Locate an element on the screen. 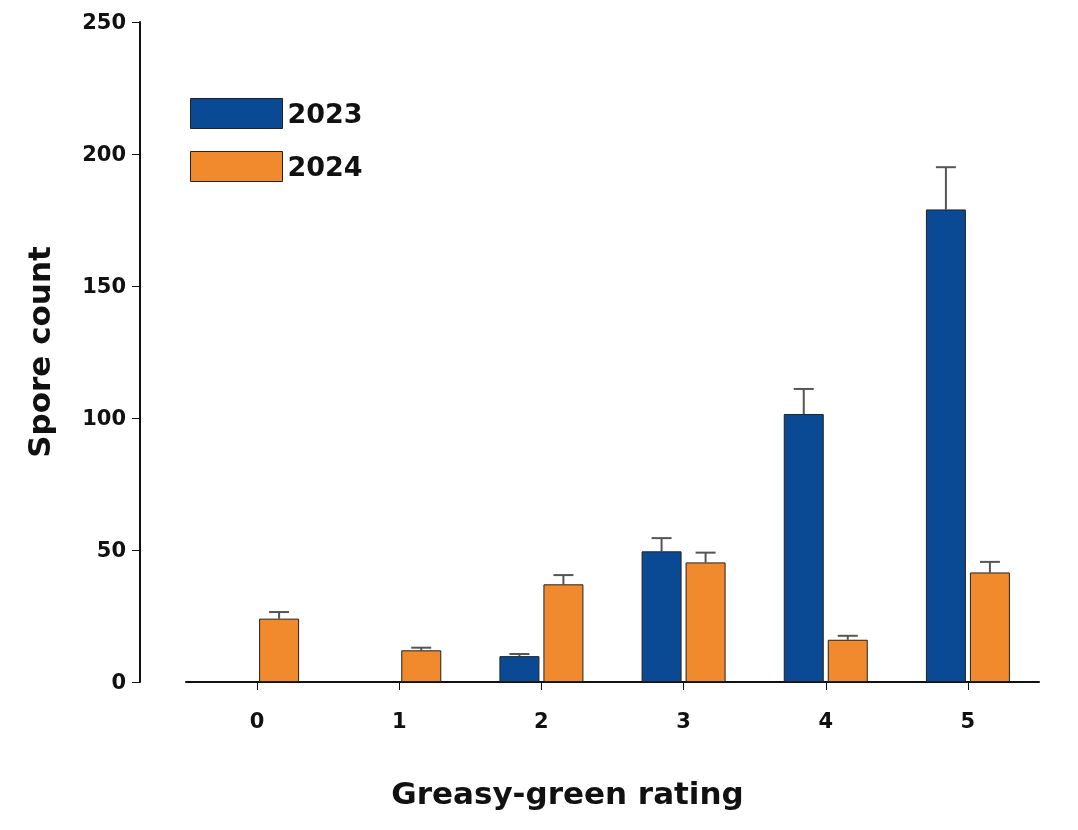  y-axis-title: Spore count is located at coordinates (38, 352).